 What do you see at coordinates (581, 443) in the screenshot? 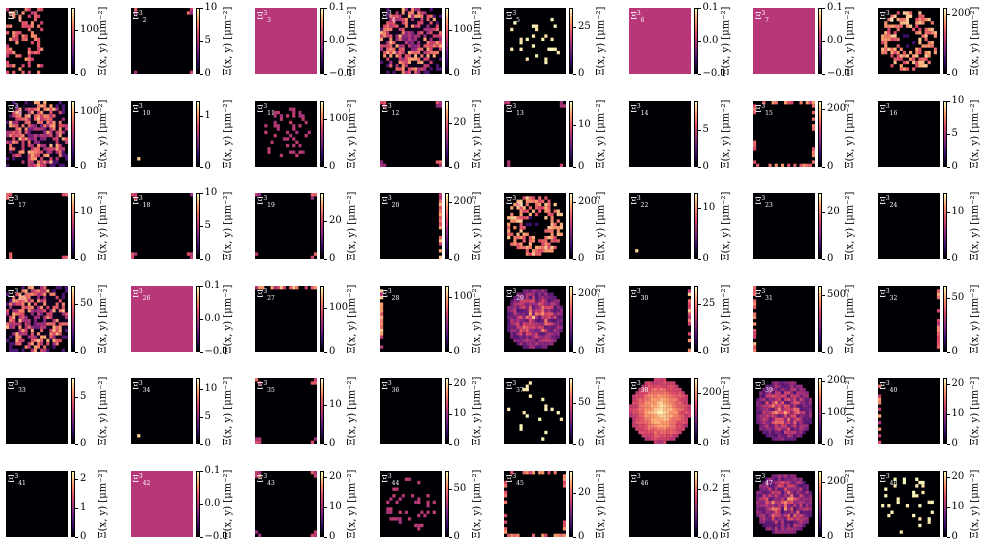
I see `colorbar-tick-label: 0` at bounding box center [581, 443].